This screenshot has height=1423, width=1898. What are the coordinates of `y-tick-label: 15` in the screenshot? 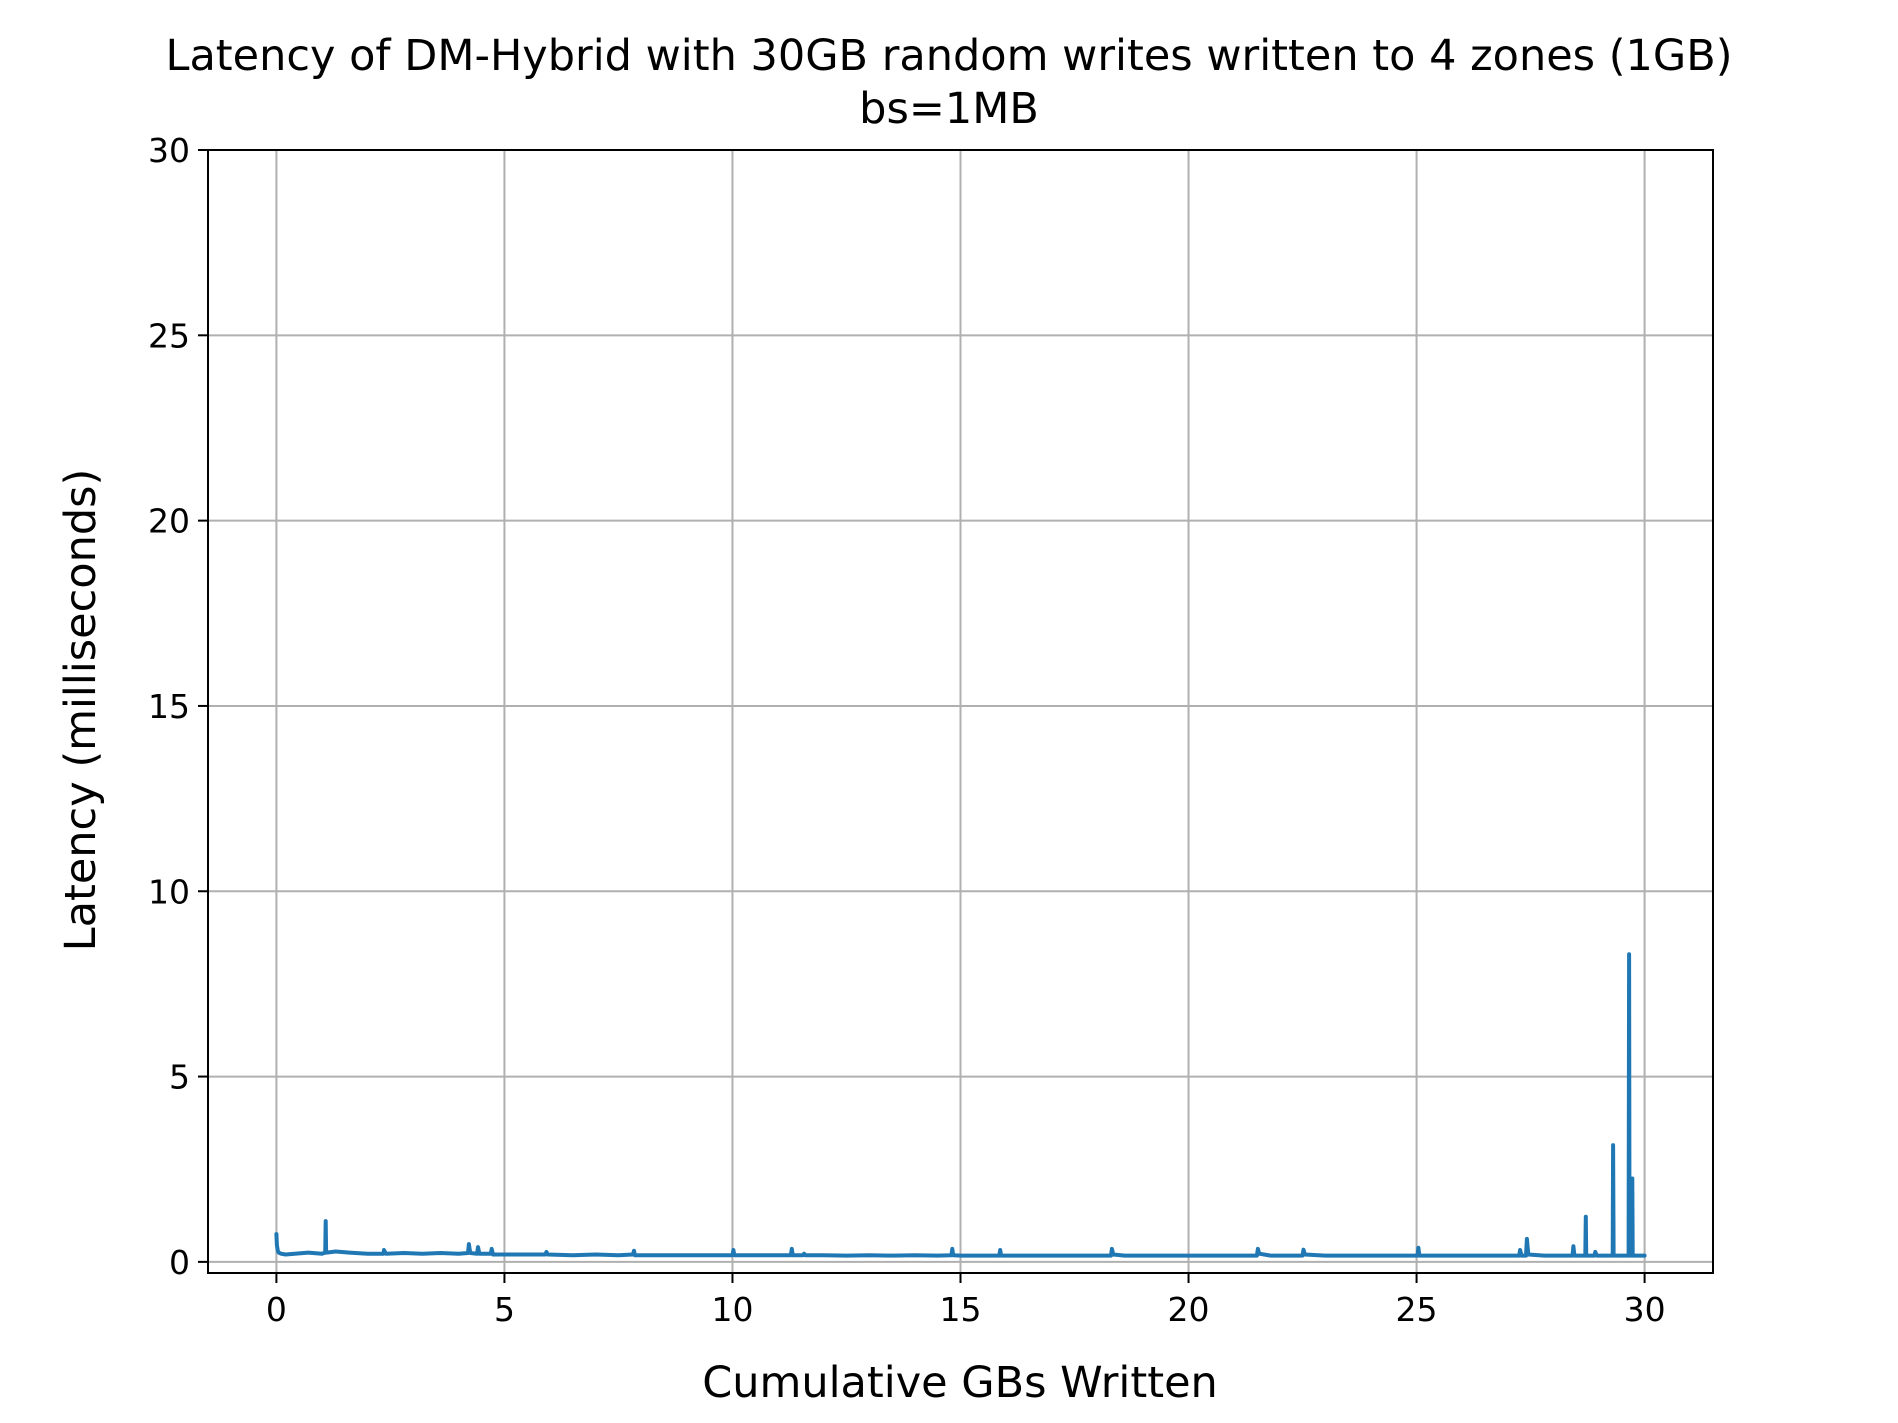 It's located at (169, 706).